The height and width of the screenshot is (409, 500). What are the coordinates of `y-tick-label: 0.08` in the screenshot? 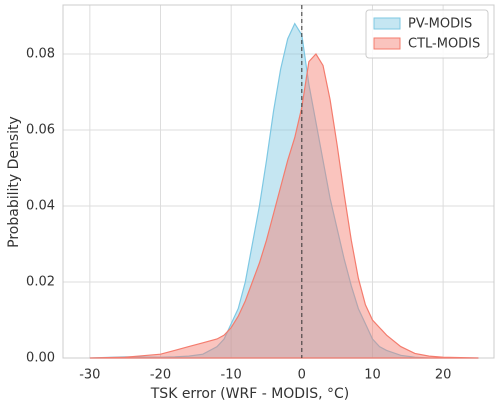 It's located at (40, 54).